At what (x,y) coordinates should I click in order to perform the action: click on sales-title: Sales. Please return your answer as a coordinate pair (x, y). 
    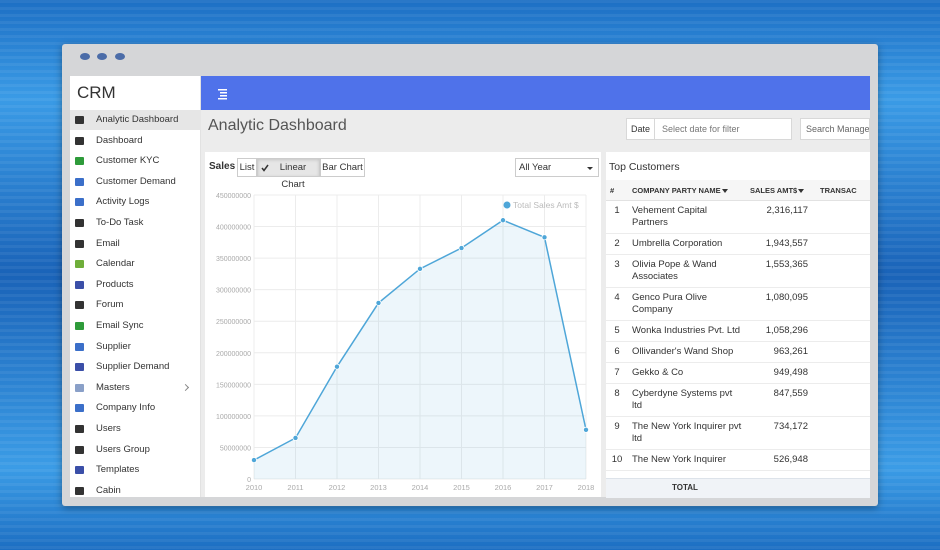
    Looking at the image, I should click on (222, 166).